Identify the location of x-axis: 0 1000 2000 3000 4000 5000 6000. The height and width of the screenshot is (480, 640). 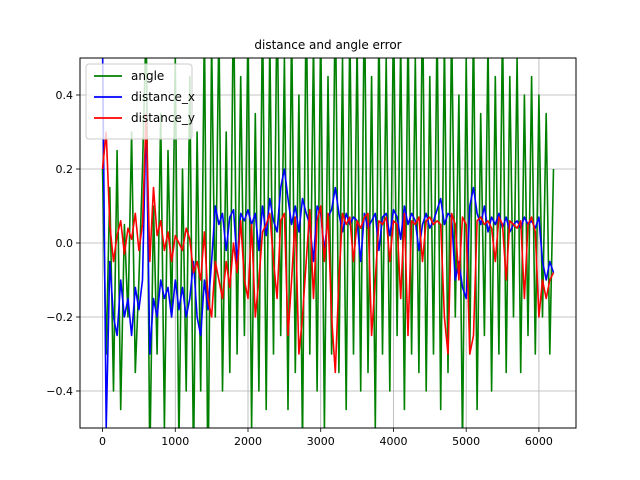
(326, 438).